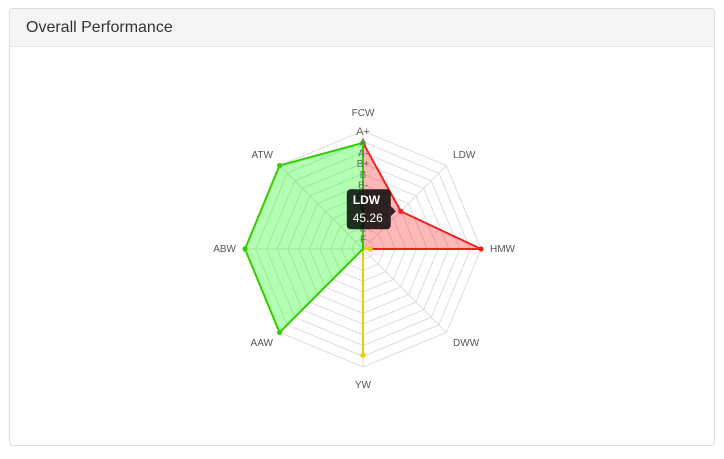 Image resolution: width=724 pixels, height=459 pixels. Describe the element at coordinates (393, 211) in the screenshot. I see `tooltip-caret` at that location.